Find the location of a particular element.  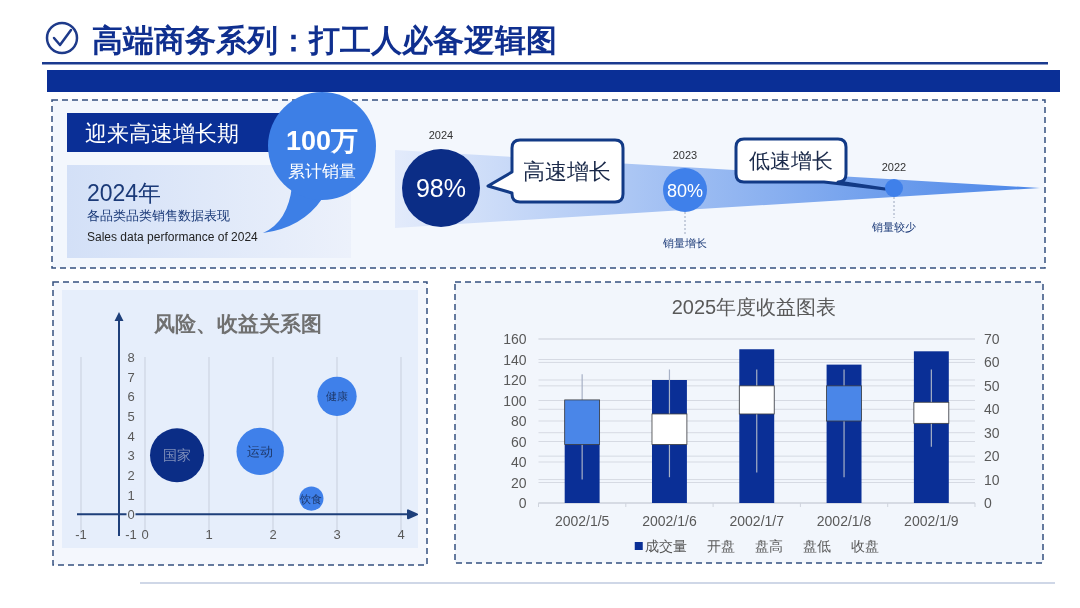

y-tick-label: 60 is located at coordinates (518, 441).